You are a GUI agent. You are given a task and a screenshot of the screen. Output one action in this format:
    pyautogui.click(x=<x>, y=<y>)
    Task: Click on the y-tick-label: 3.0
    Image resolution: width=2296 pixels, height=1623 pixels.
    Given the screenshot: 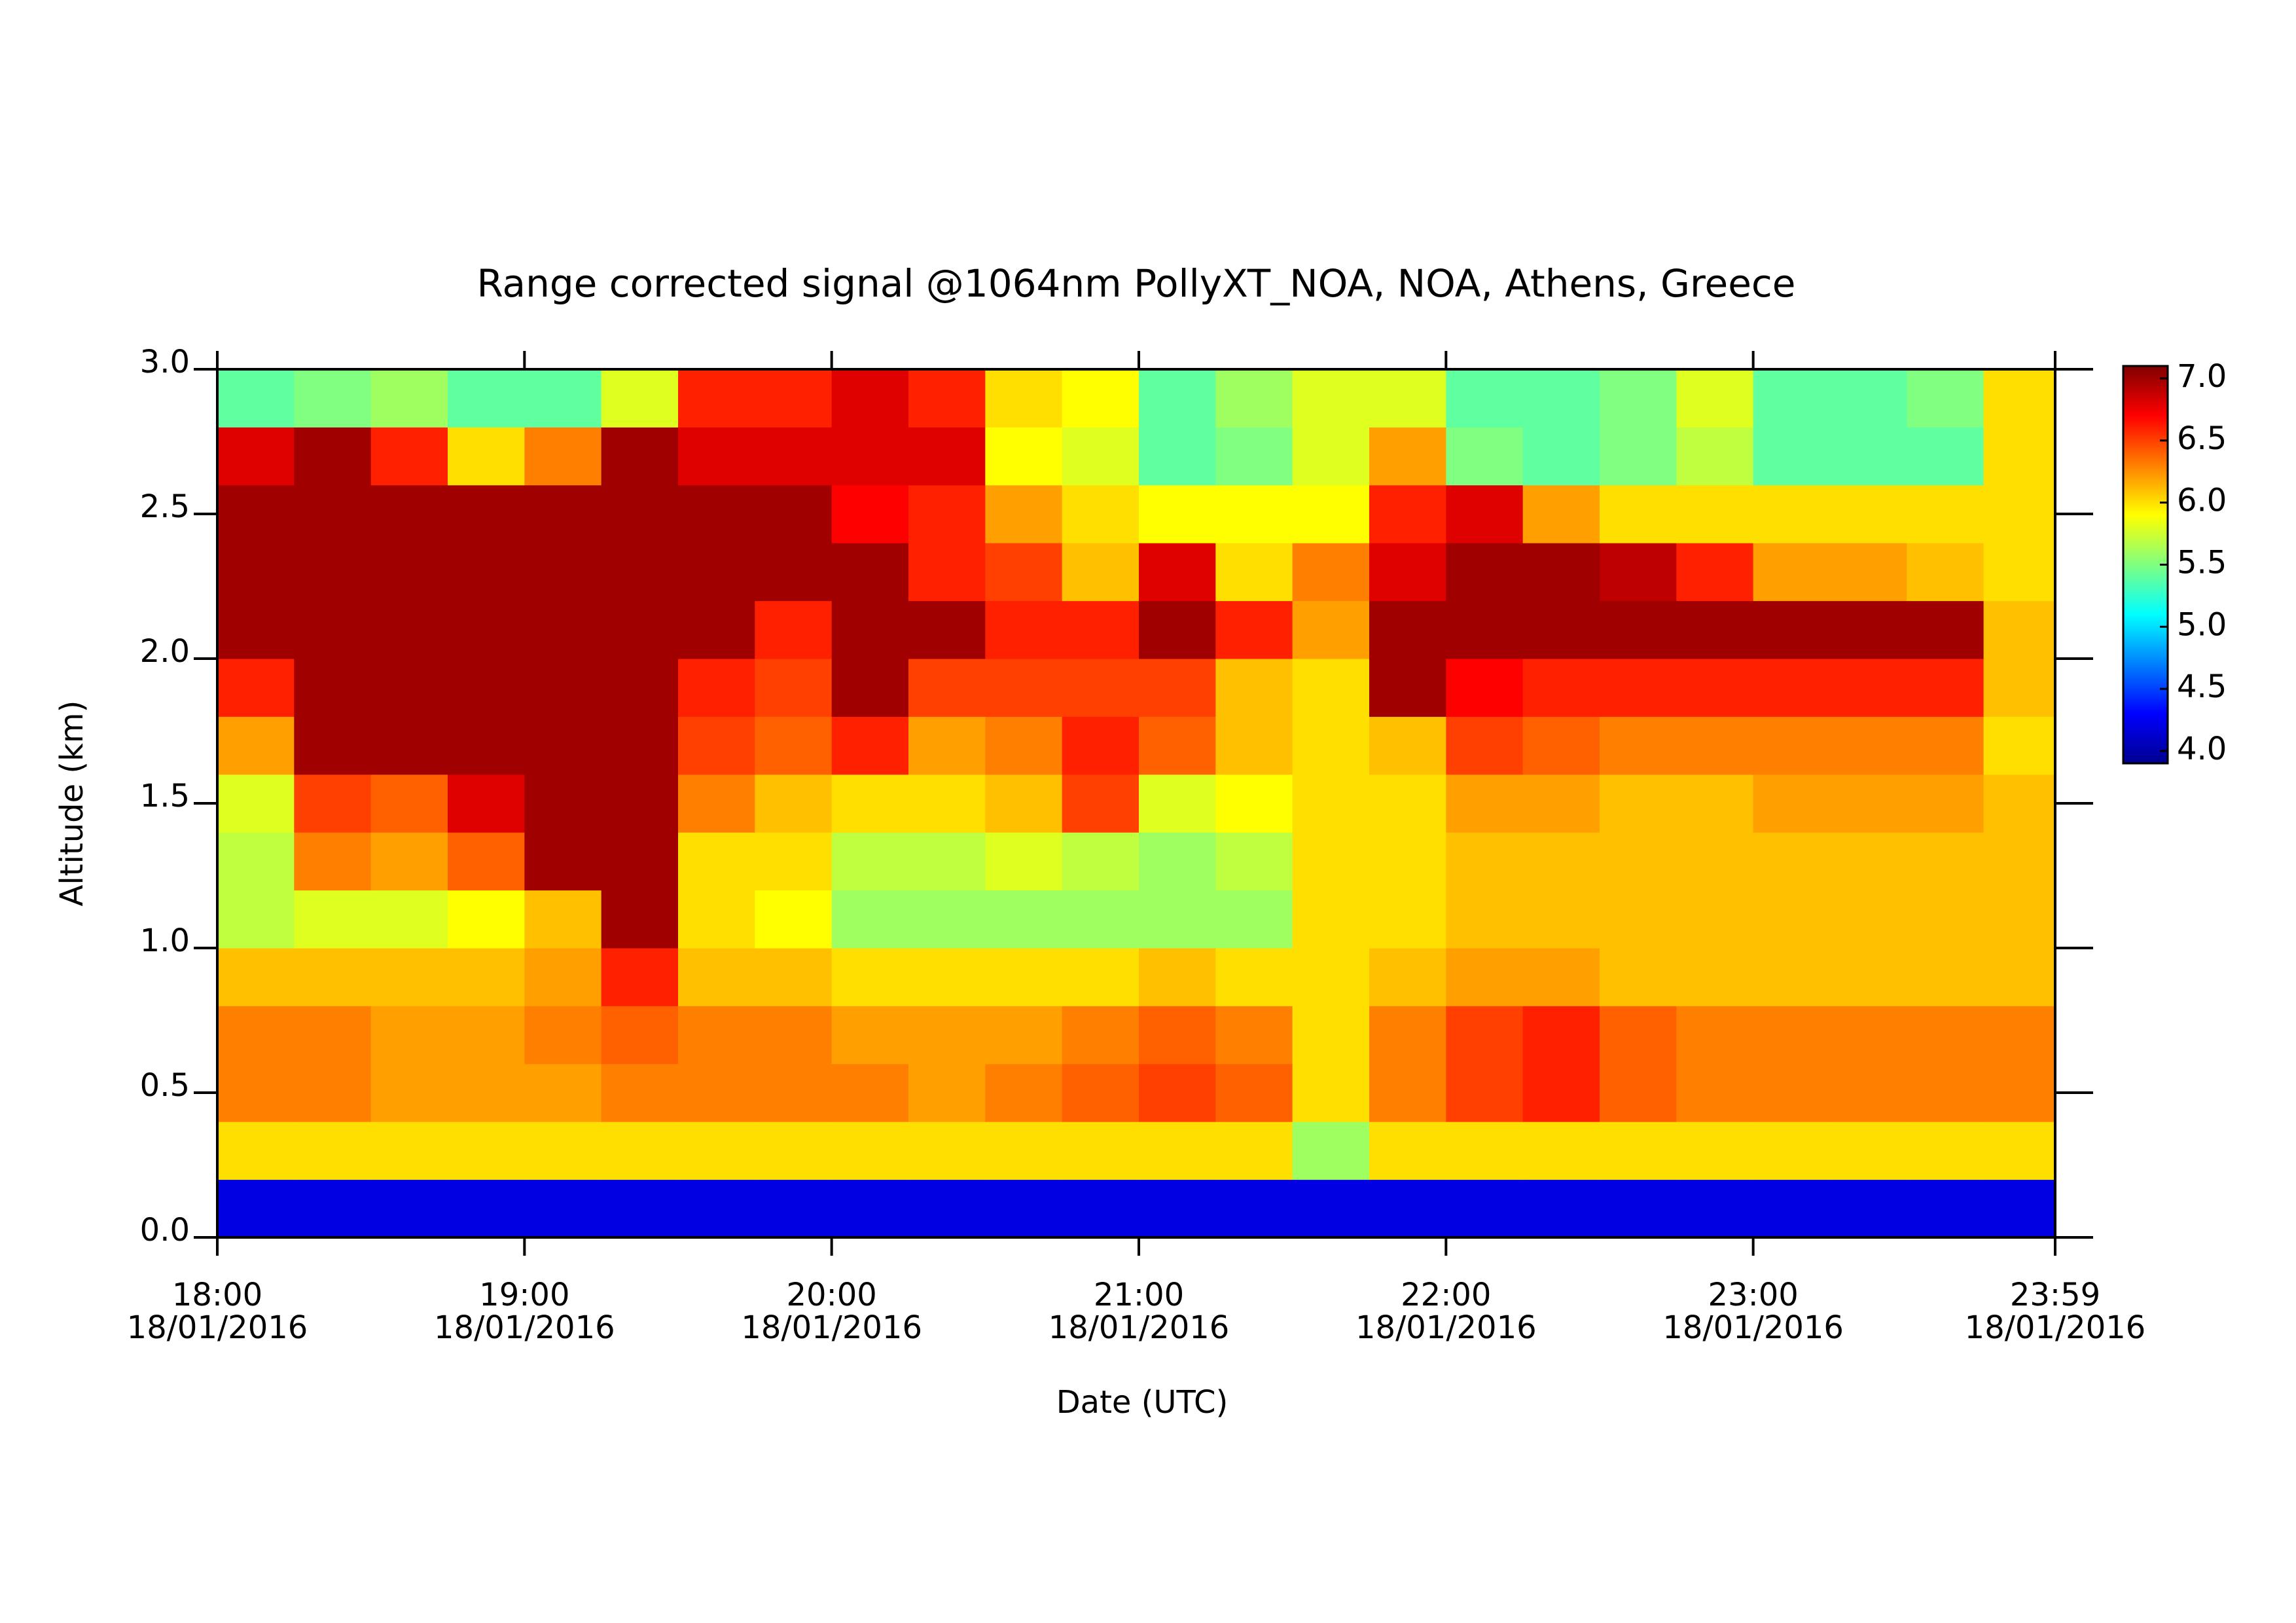 What is the action you would take?
    pyautogui.click(x=165, y=362)
    